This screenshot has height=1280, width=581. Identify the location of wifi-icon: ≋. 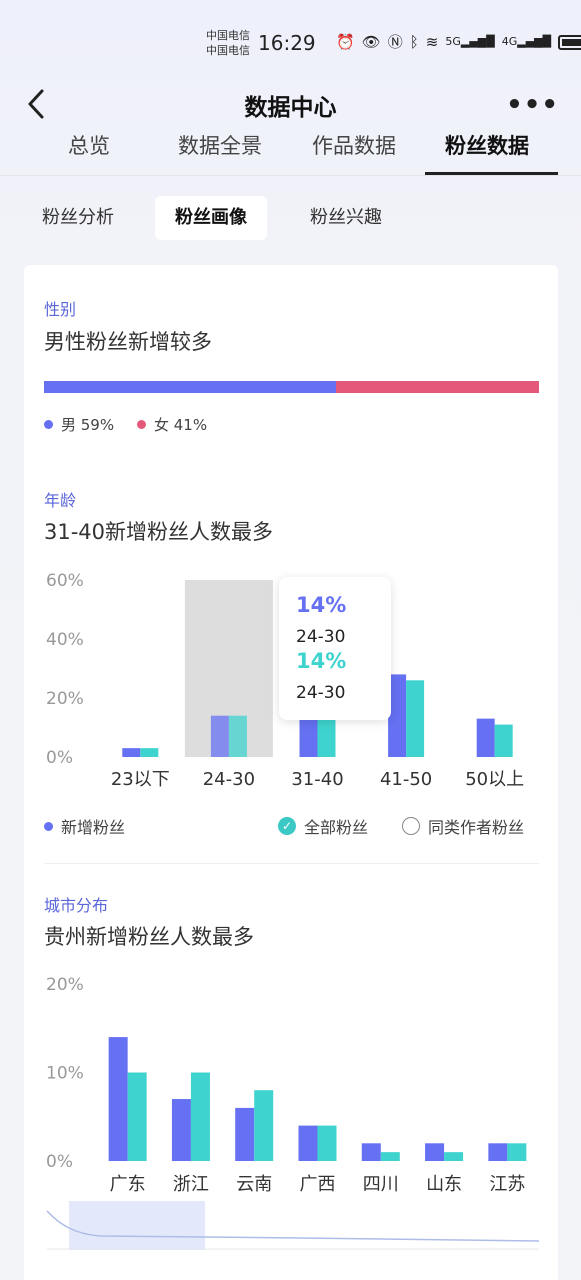
(432, 42).